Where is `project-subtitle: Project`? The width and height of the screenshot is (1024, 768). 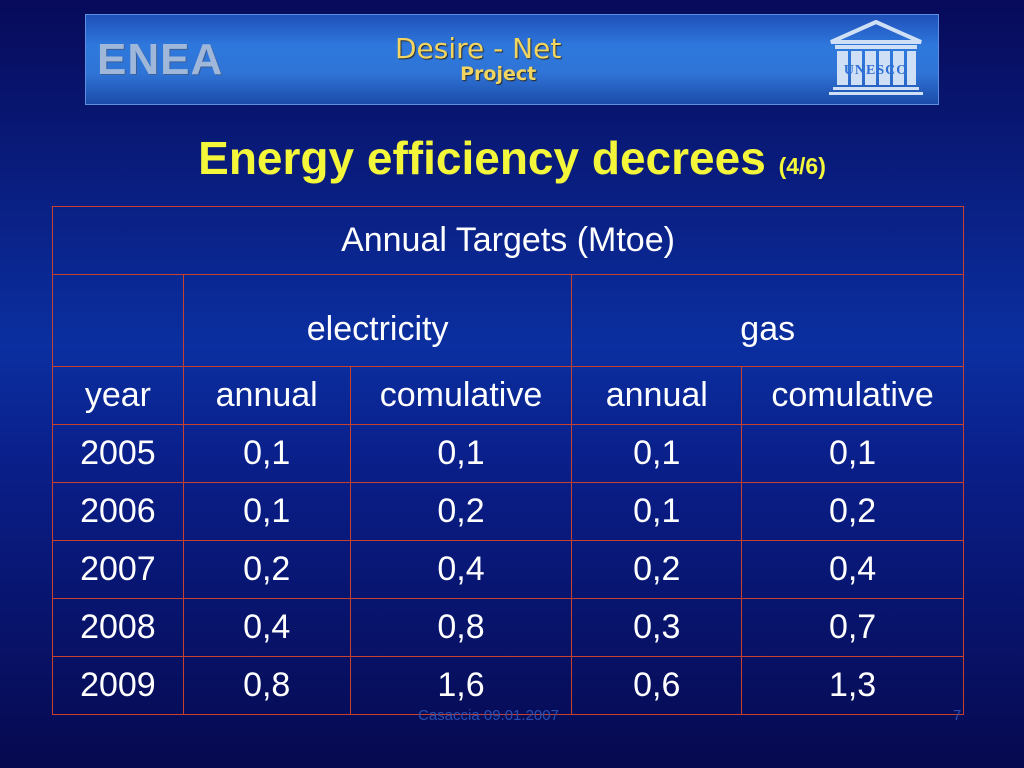 project-subtitle: Project is located at coordinates (498, 74).